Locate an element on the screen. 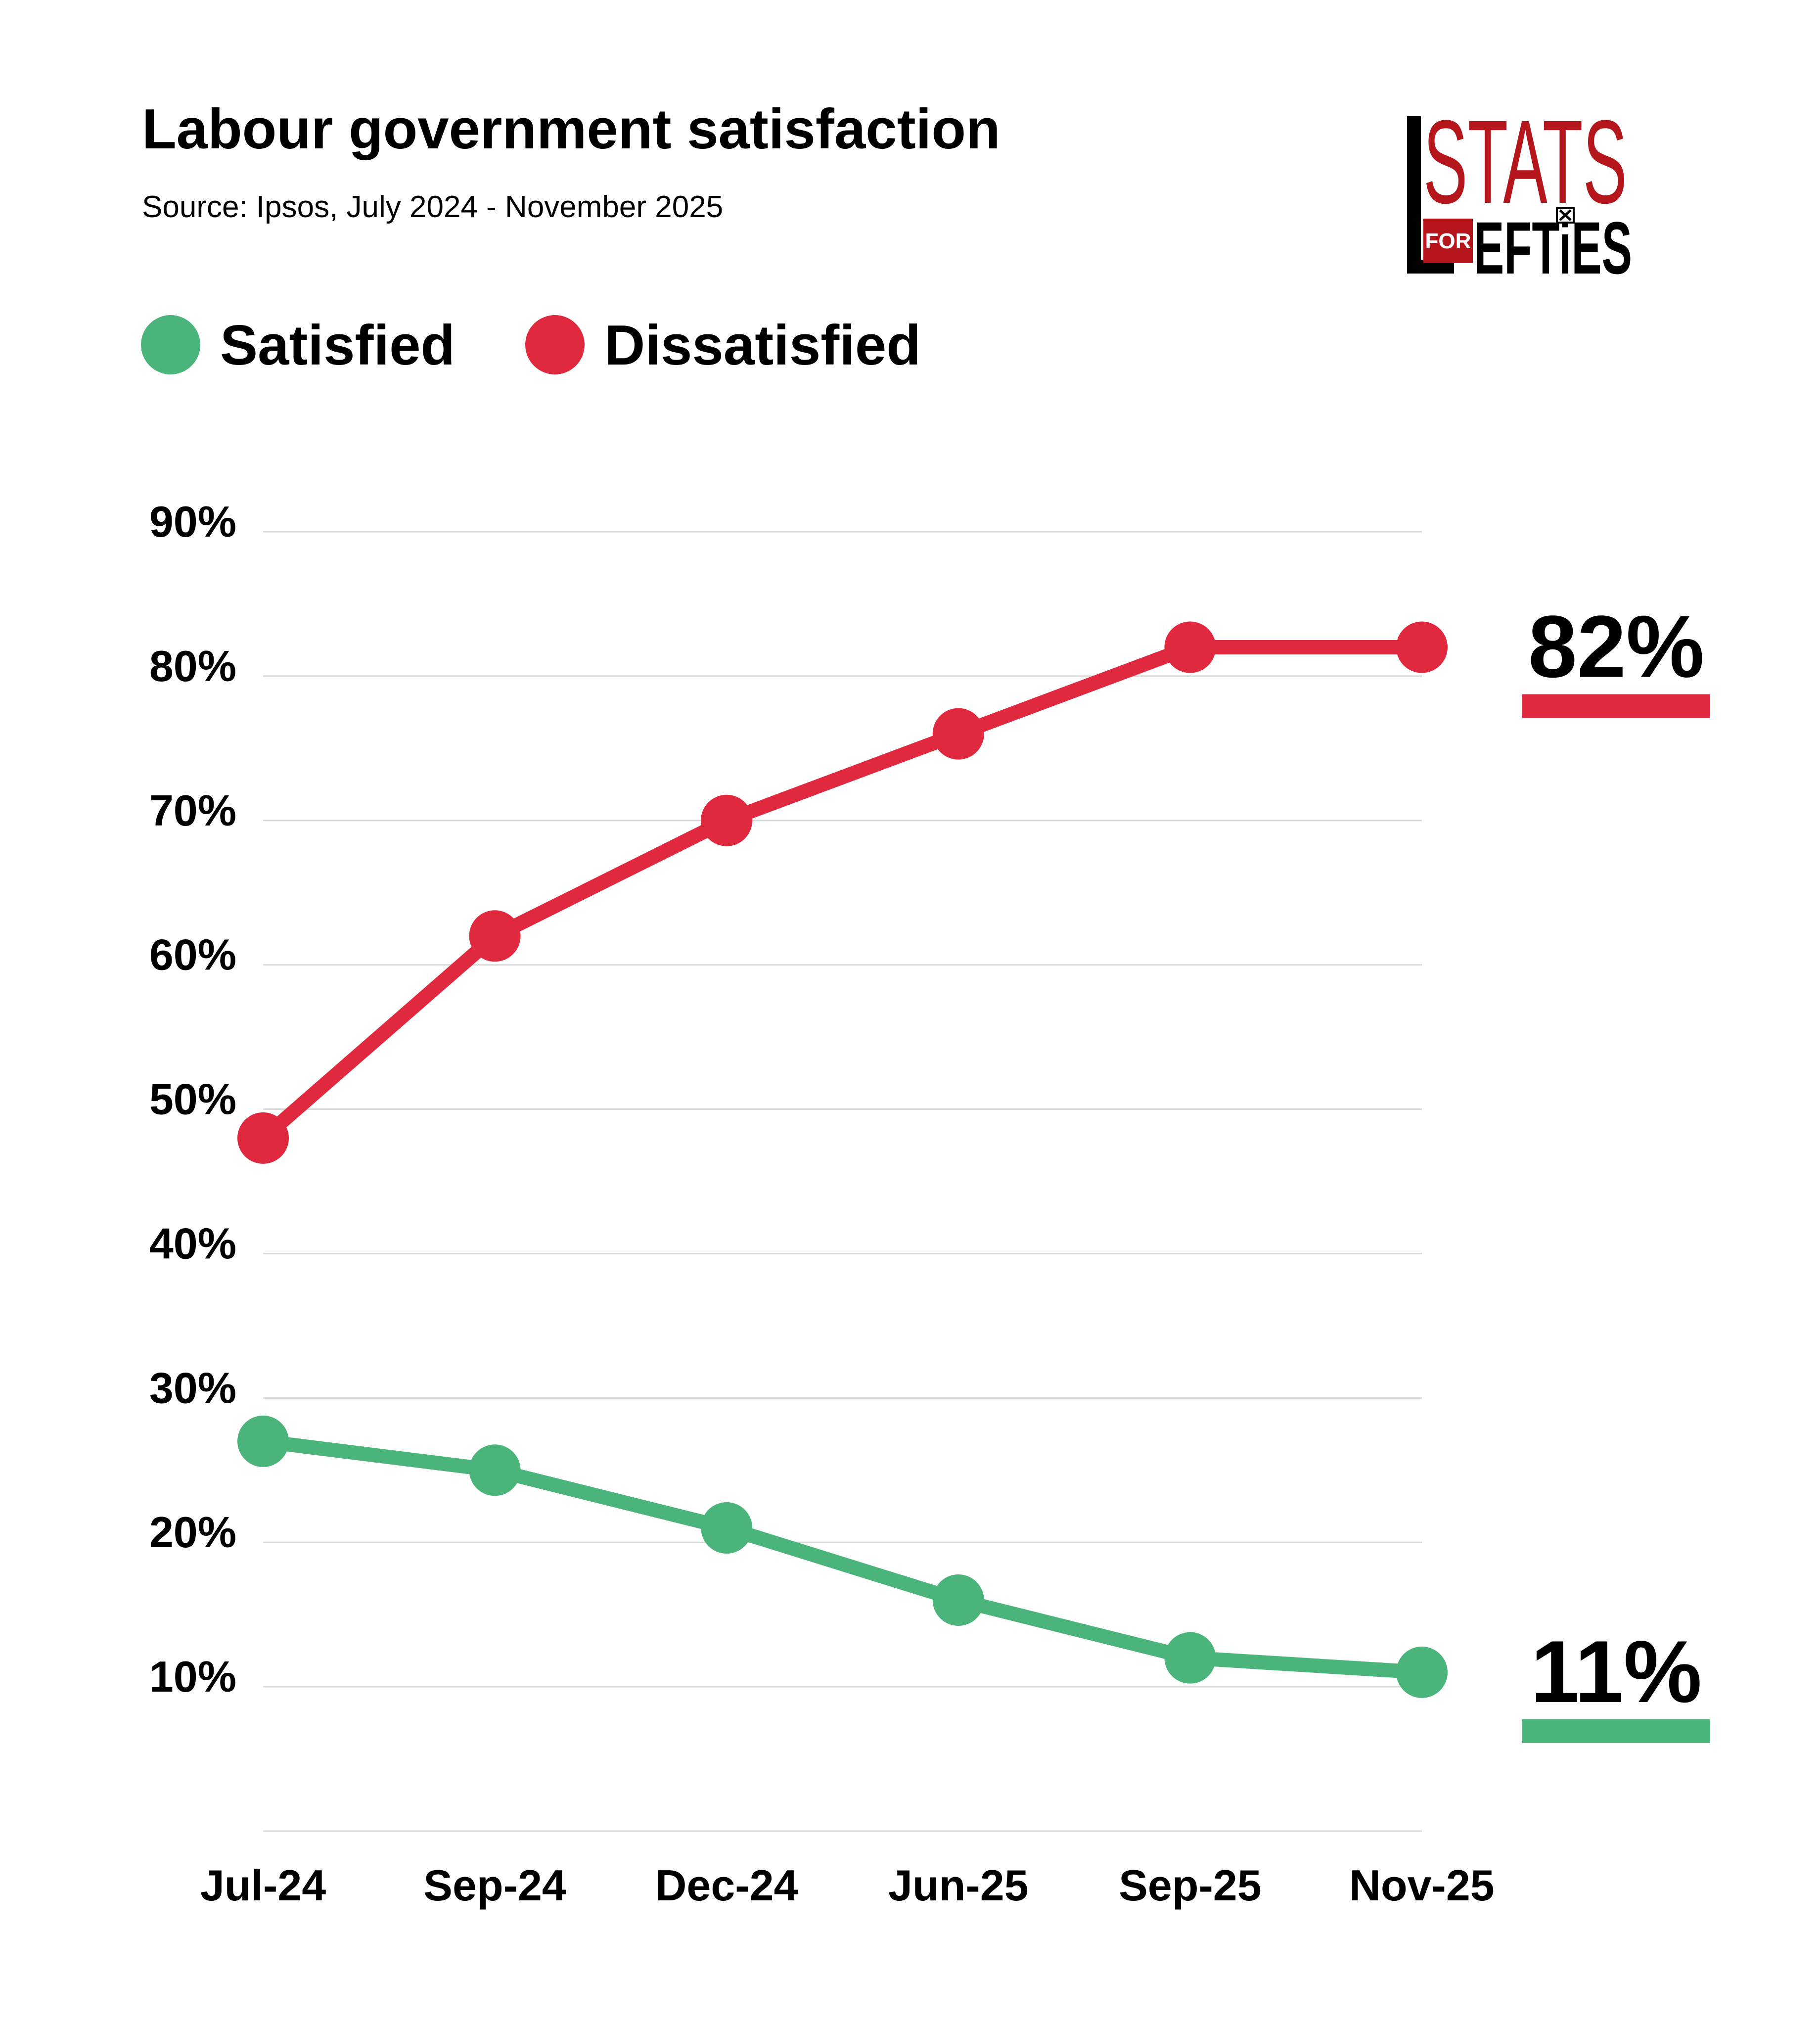  x-tick-label: Sep-24 is located at coordinates (494, 1885).